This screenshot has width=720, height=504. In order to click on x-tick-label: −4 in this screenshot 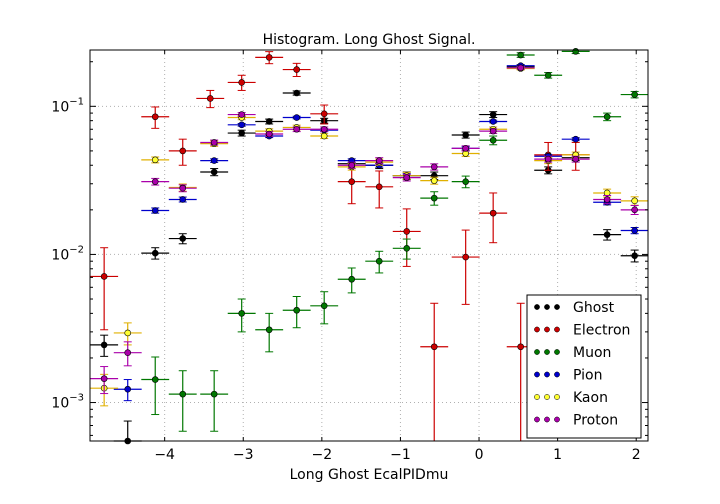, I will do `click(164, 455)`.